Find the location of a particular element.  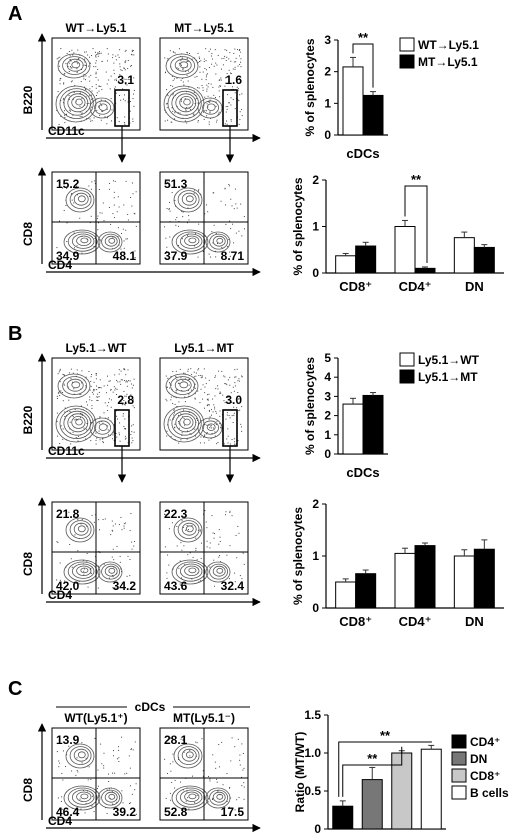

y-tick-label: 0 is located at coordinates (327, 454).